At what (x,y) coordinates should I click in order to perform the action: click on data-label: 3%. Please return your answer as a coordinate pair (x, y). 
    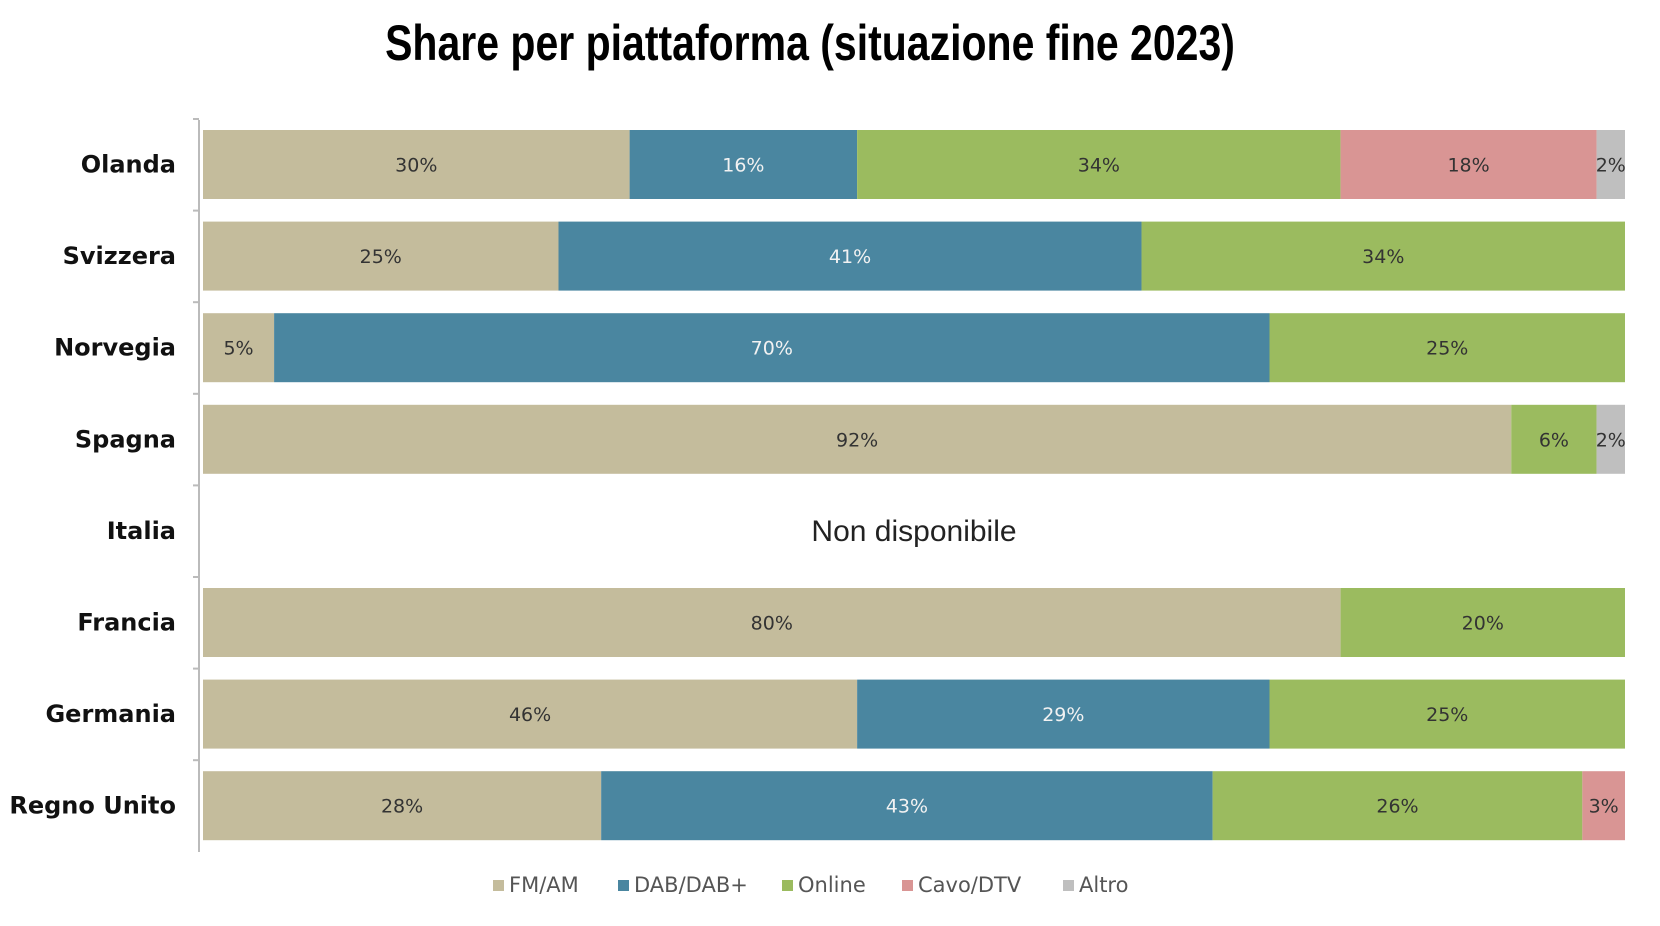
    Looking at the image, I should click on (1604, 807).